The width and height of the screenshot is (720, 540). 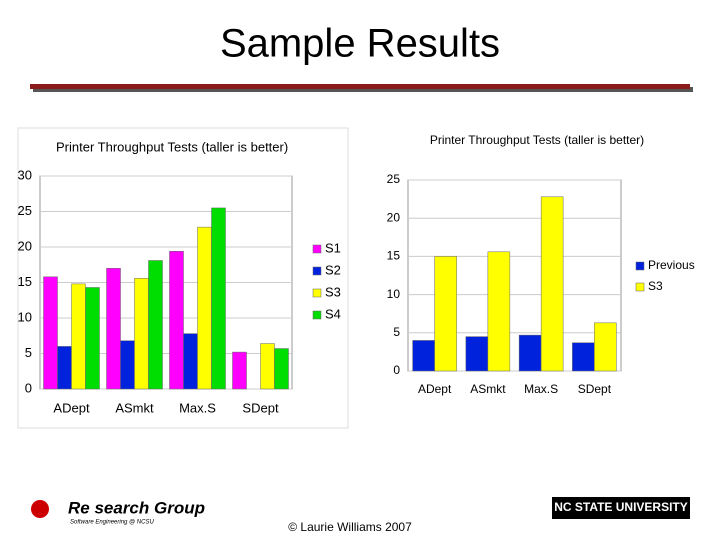 What do you see at coordinates (136, 507) in the screenshot?
I see `logo-text: Re search Group` at bounding box center [136, 507].